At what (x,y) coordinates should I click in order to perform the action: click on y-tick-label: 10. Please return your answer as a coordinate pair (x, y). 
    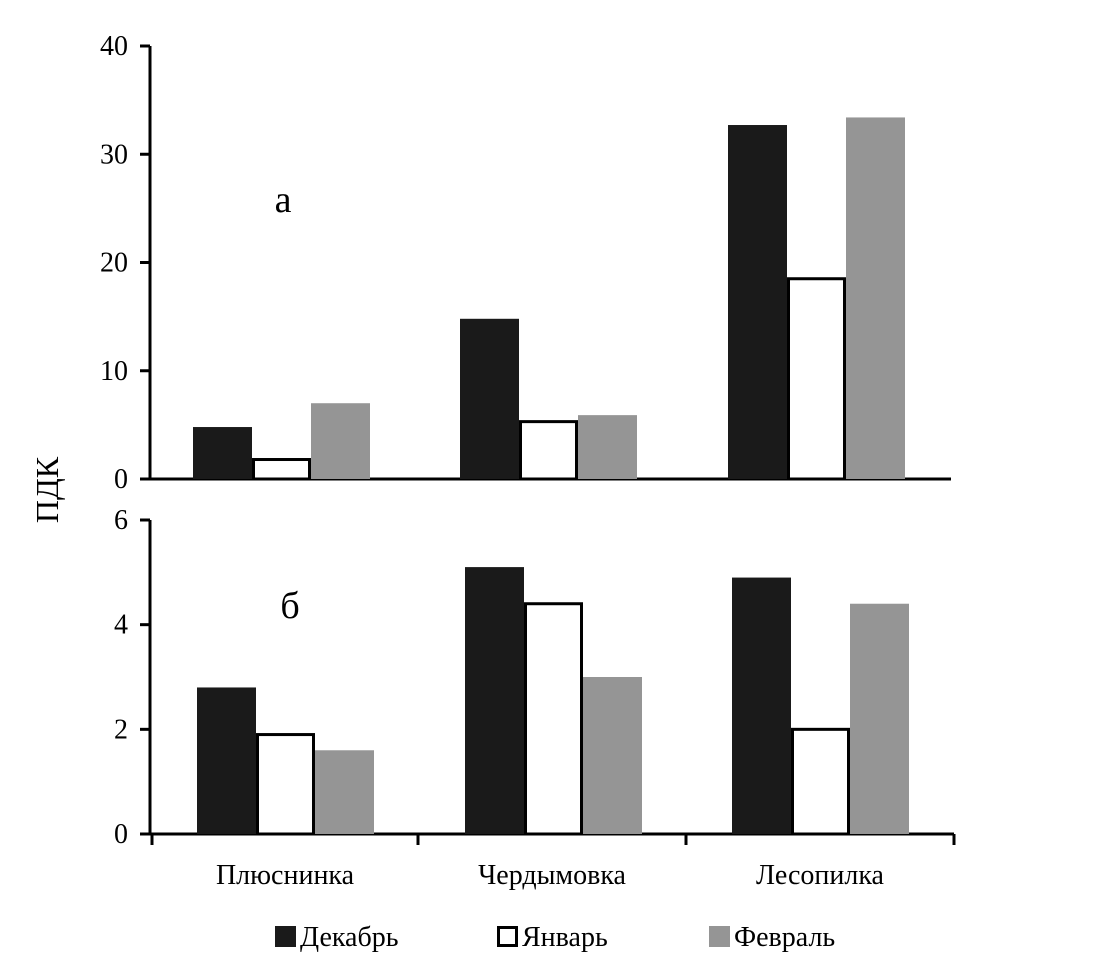
    Looking at the image, I should click on (114, 371).